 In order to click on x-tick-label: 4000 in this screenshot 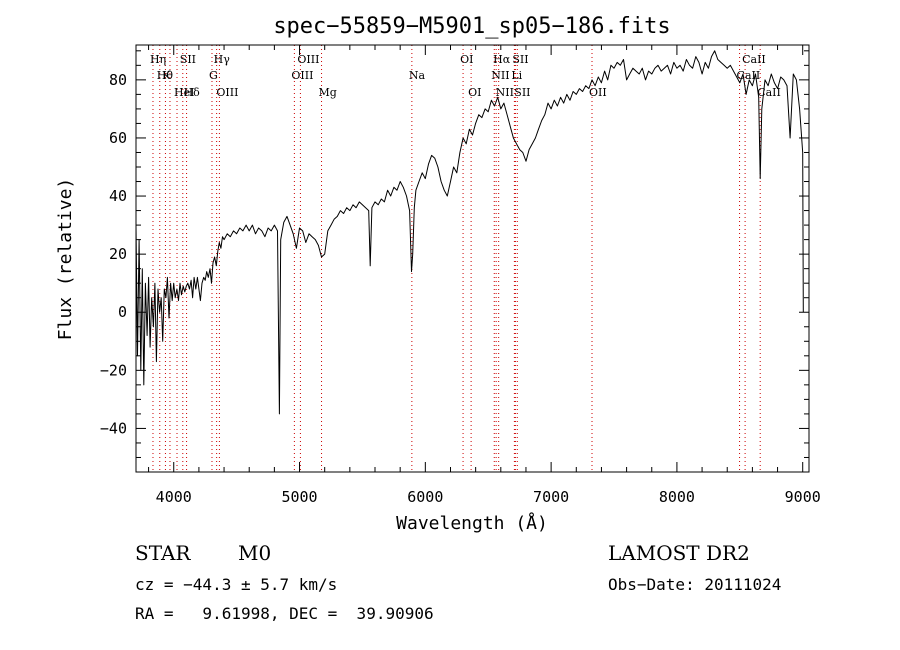, I will do `click(174, 497)`.